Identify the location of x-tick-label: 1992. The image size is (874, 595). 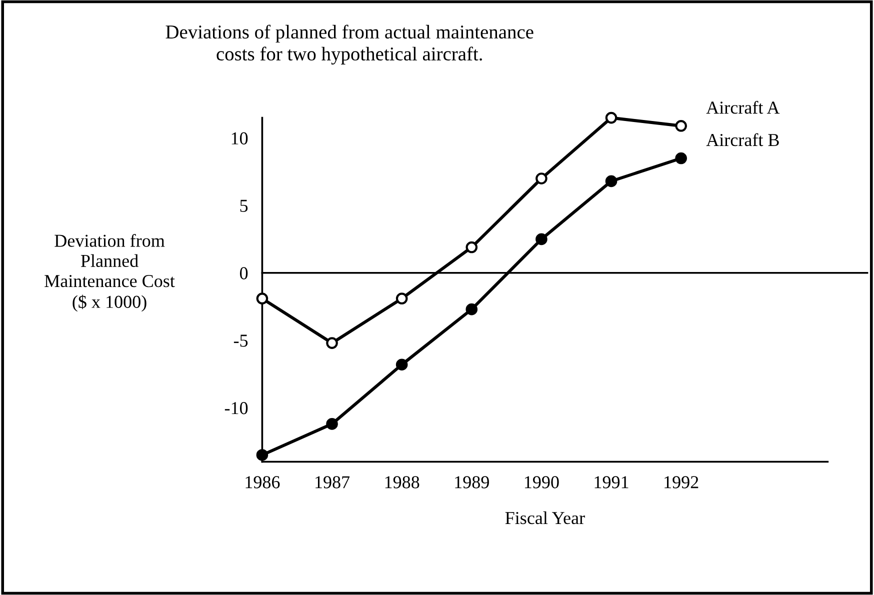
(681, 482).